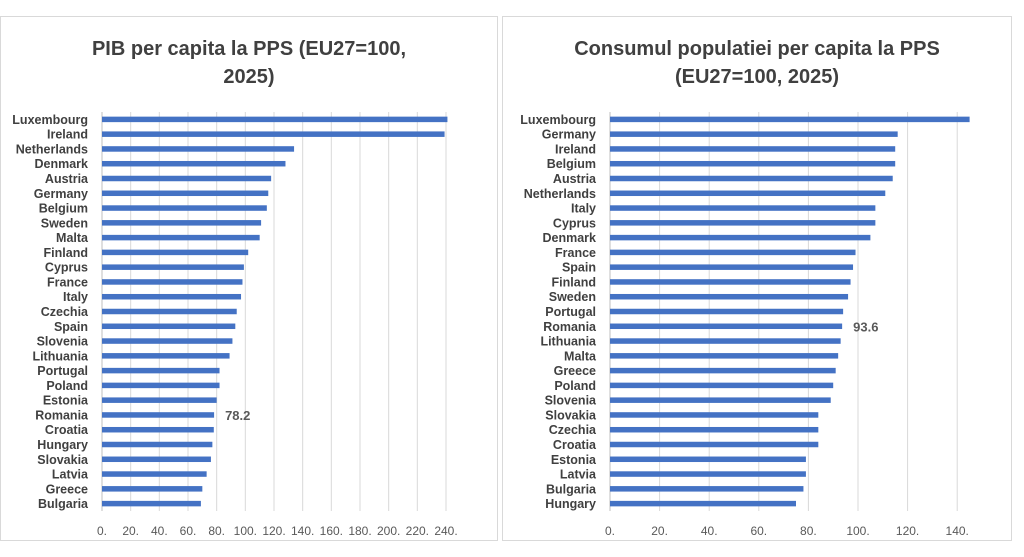  Describe the element at coordinates (102, 531) in the screenshot. I see `tick-label: 0.` at that location.